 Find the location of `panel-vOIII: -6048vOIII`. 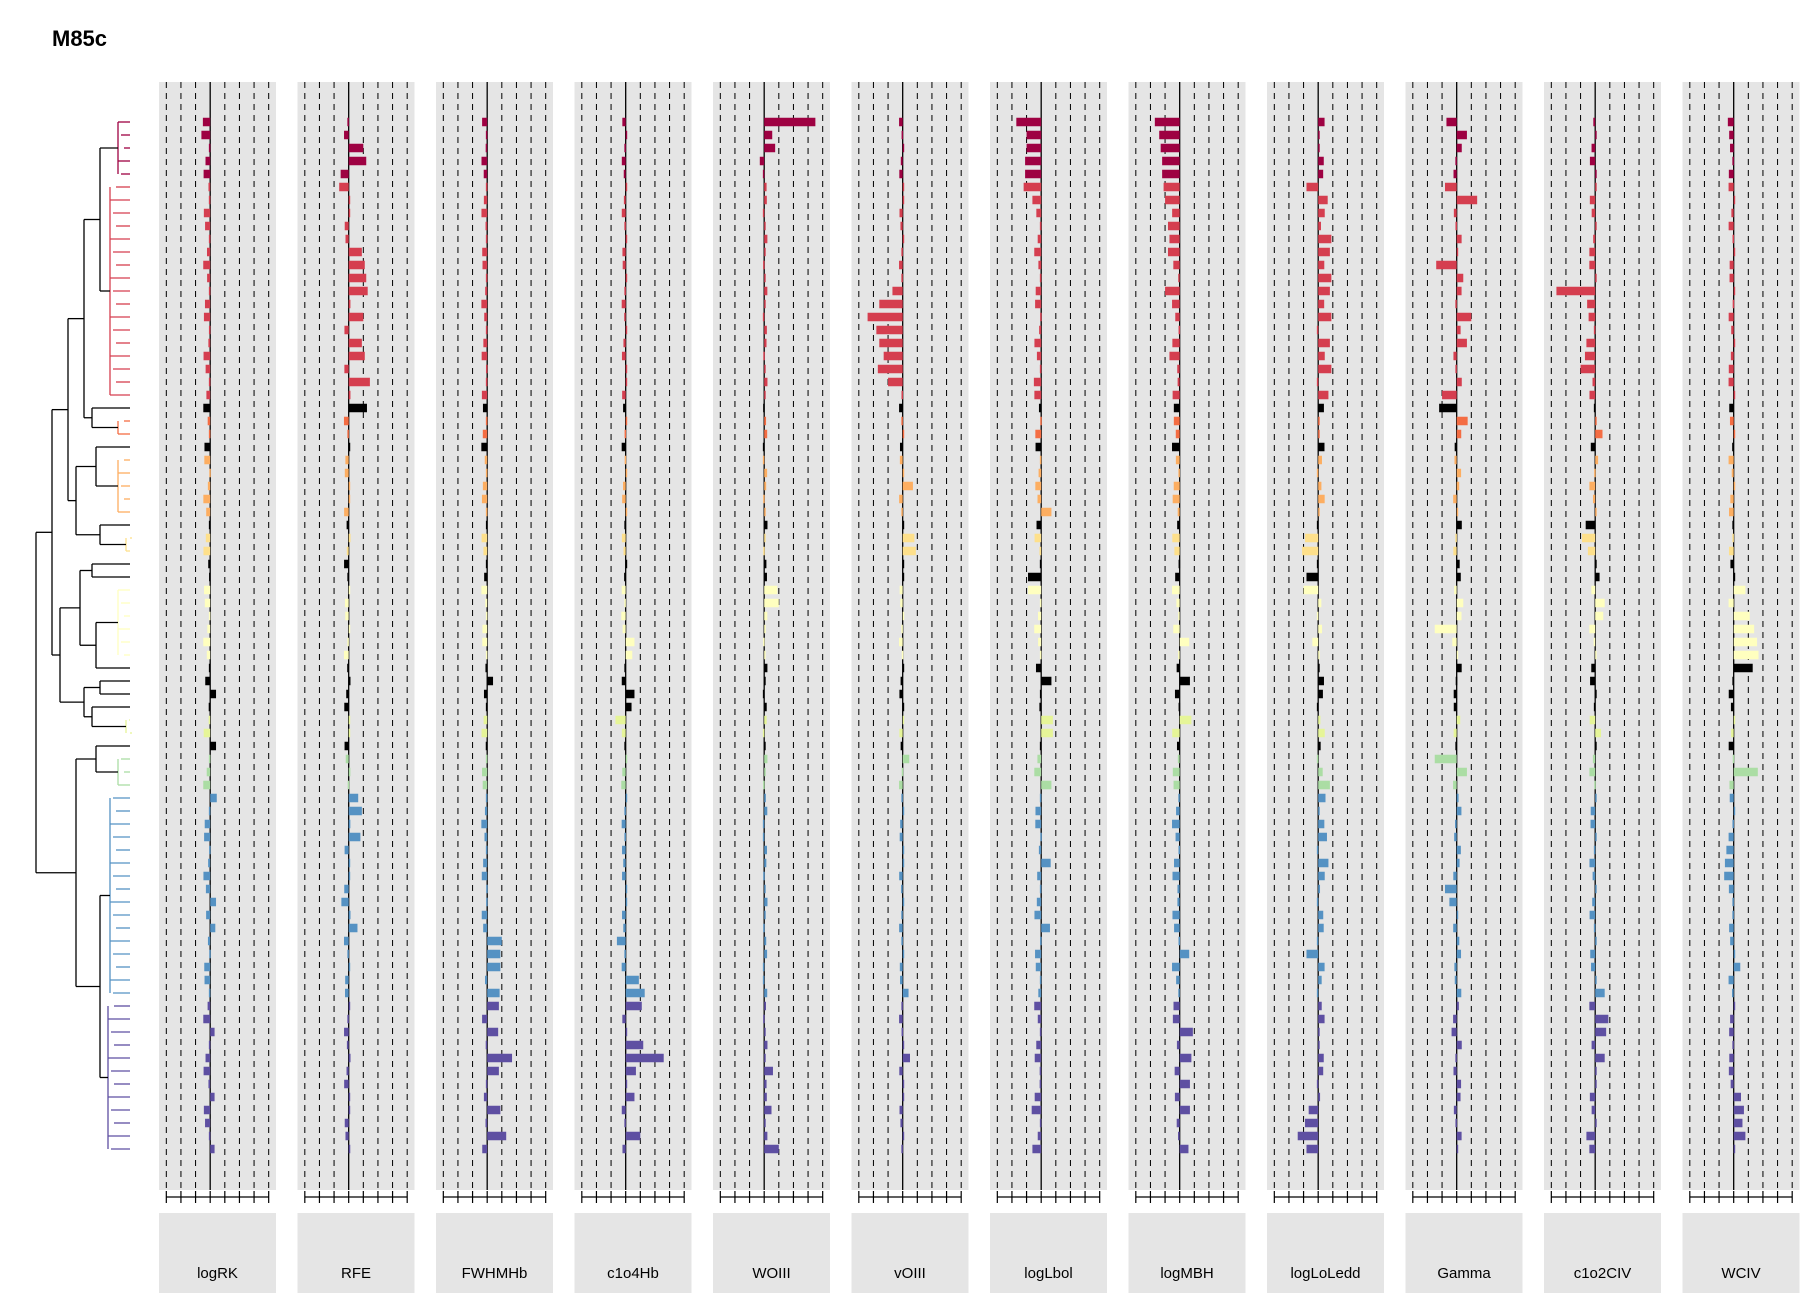

panel-vOIII: -6048vOIII is located at coordinates (910, 687).